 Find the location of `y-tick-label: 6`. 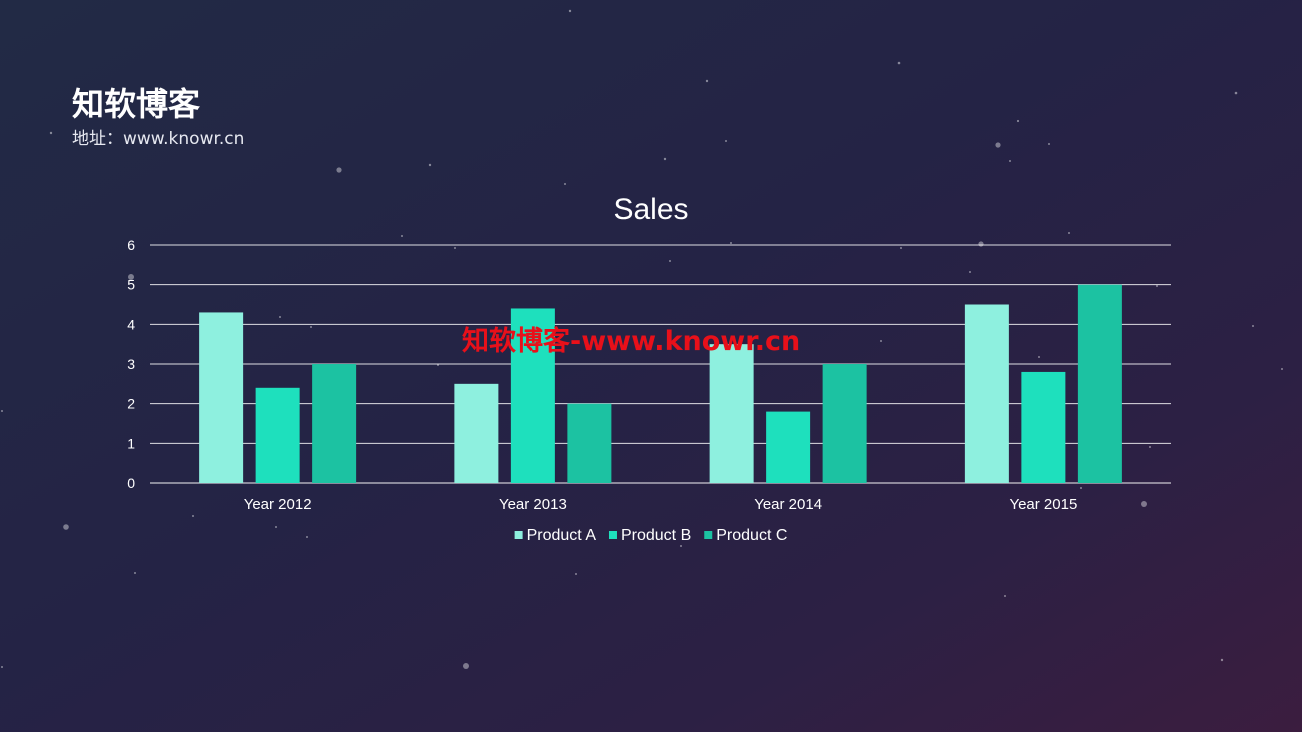

y-tick-label: 6 is located at coordinates (131, 245).